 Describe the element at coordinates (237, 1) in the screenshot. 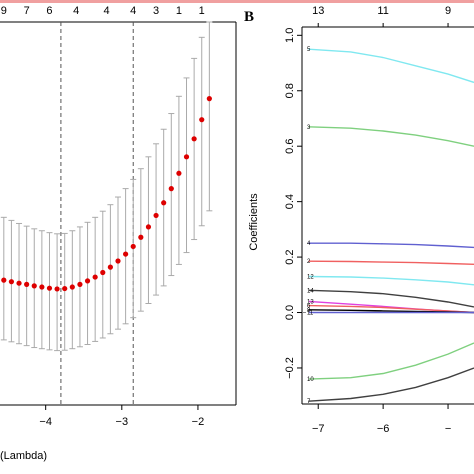

I see `top-strip` at that location.